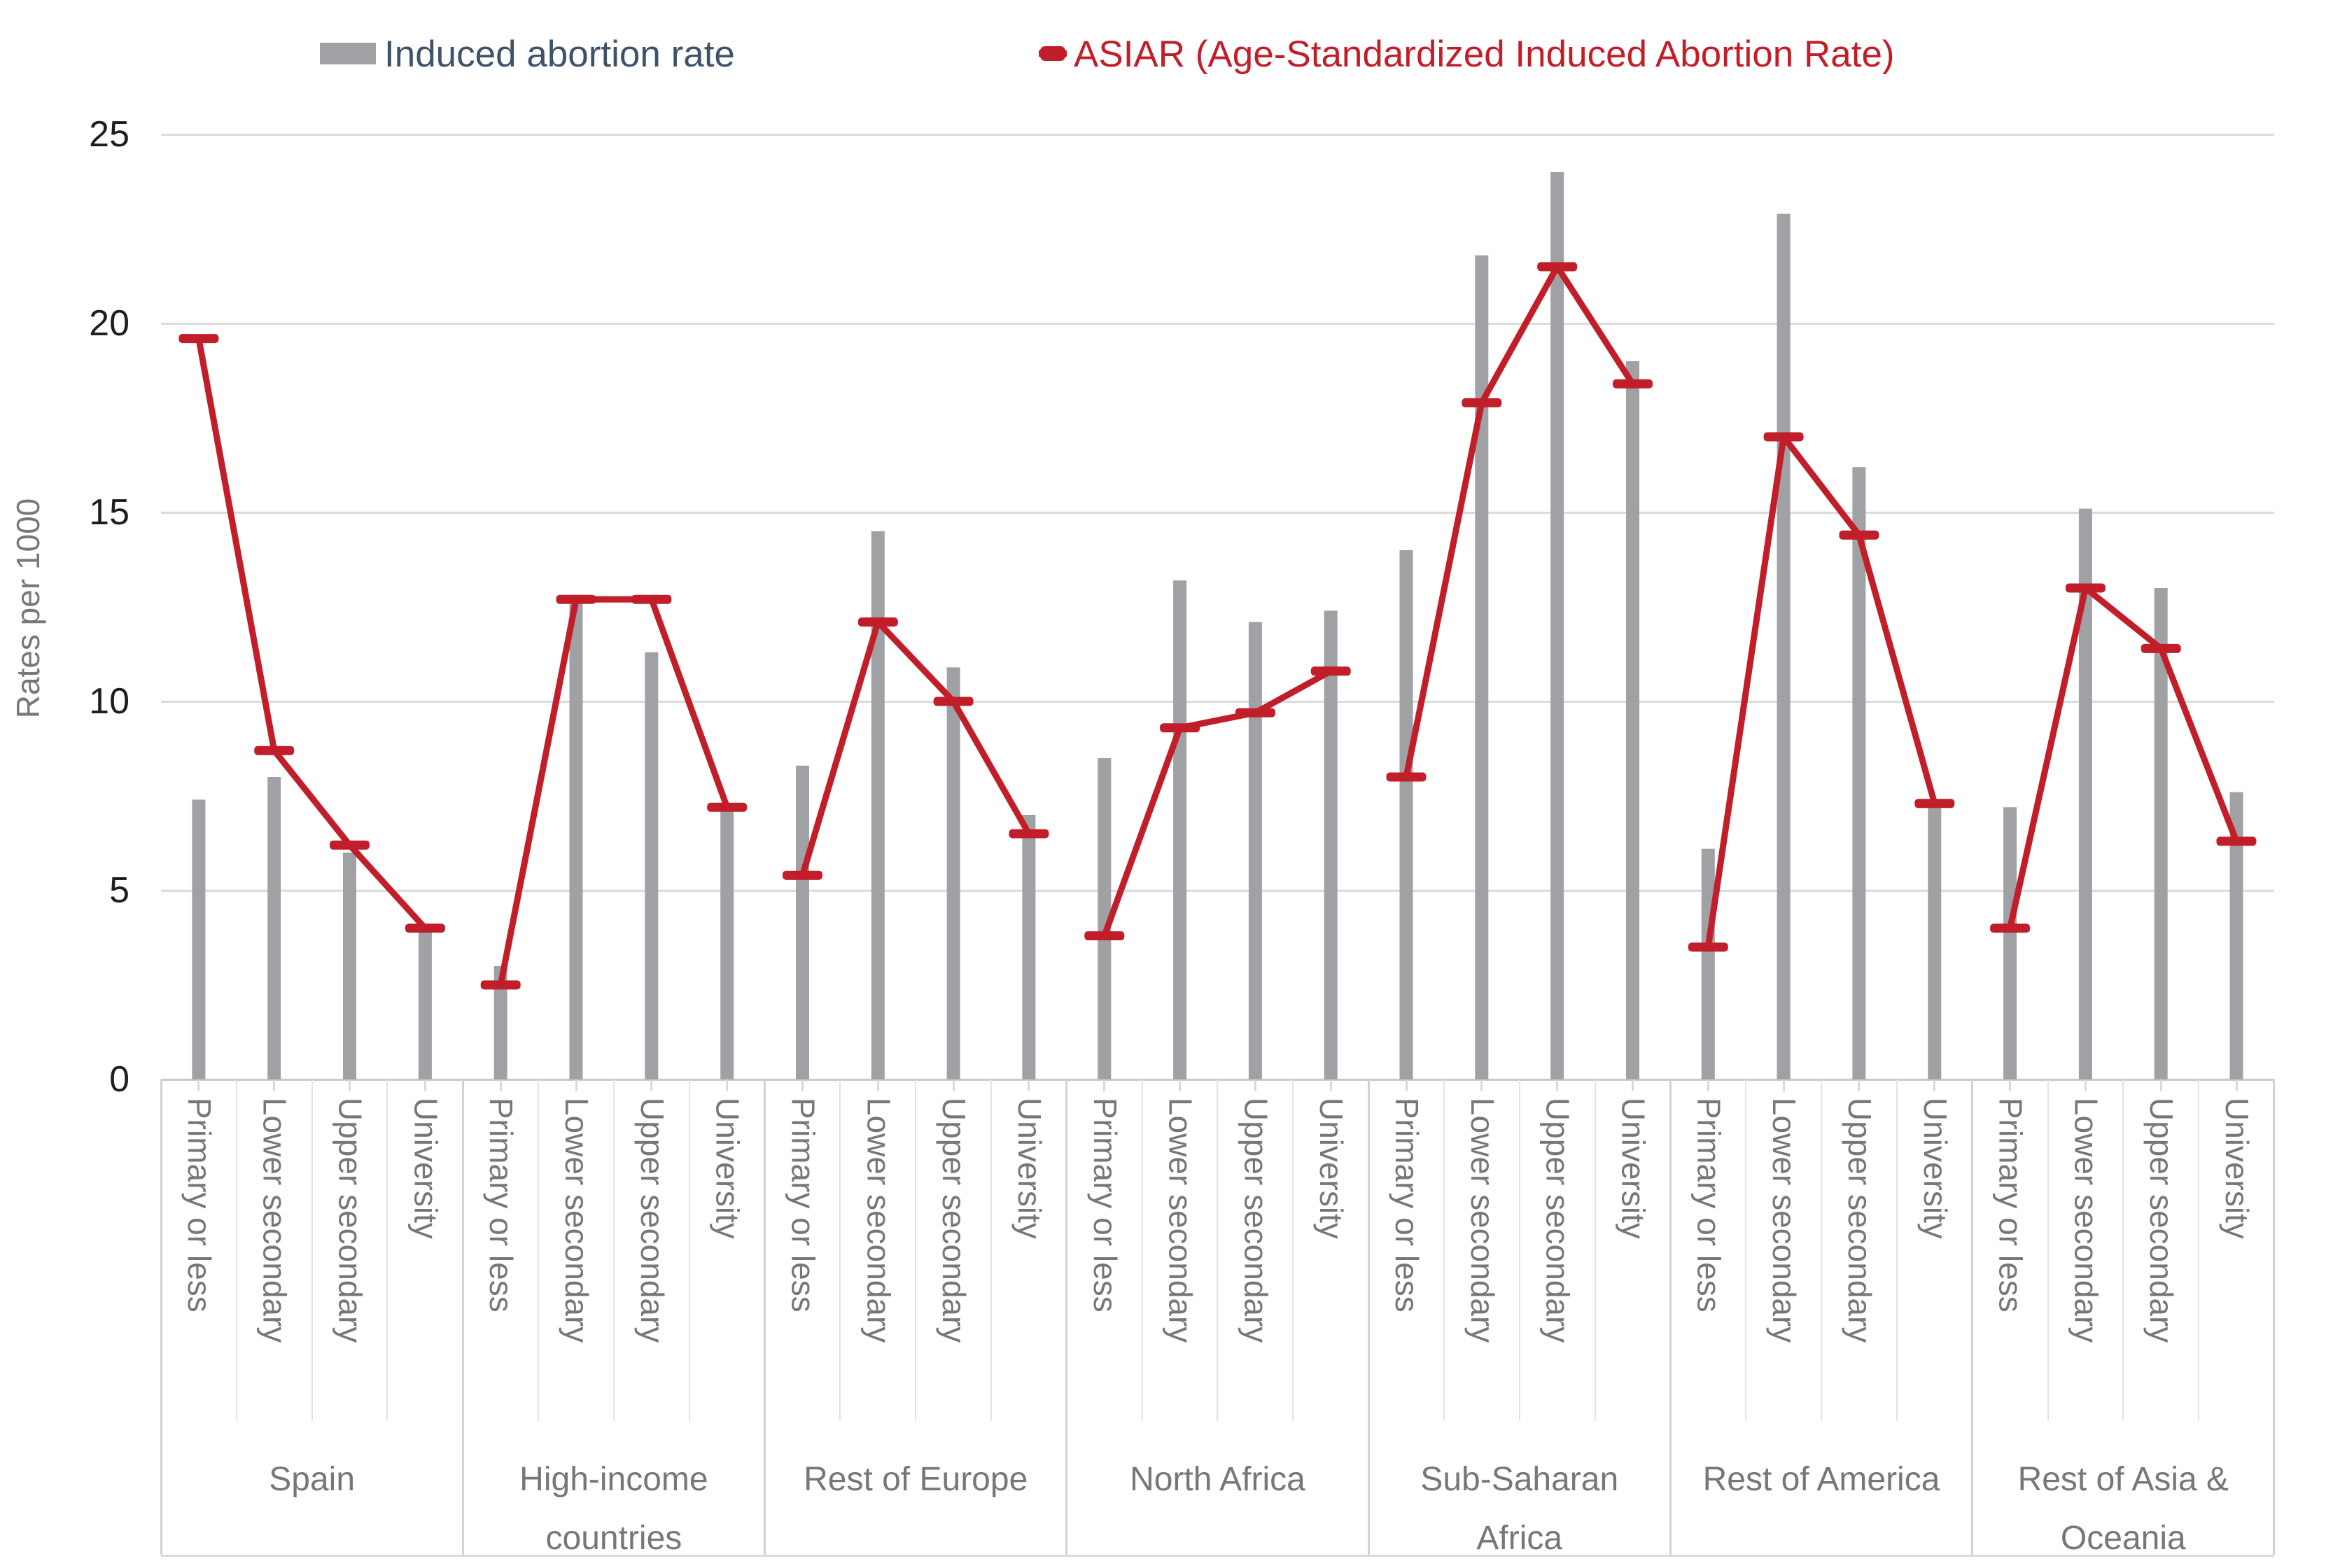 Image resolution: width=2333 pixels, height=1568 pixels. I want to click on group-label: Sub-Saharan Africa, so click(1520, 1509).